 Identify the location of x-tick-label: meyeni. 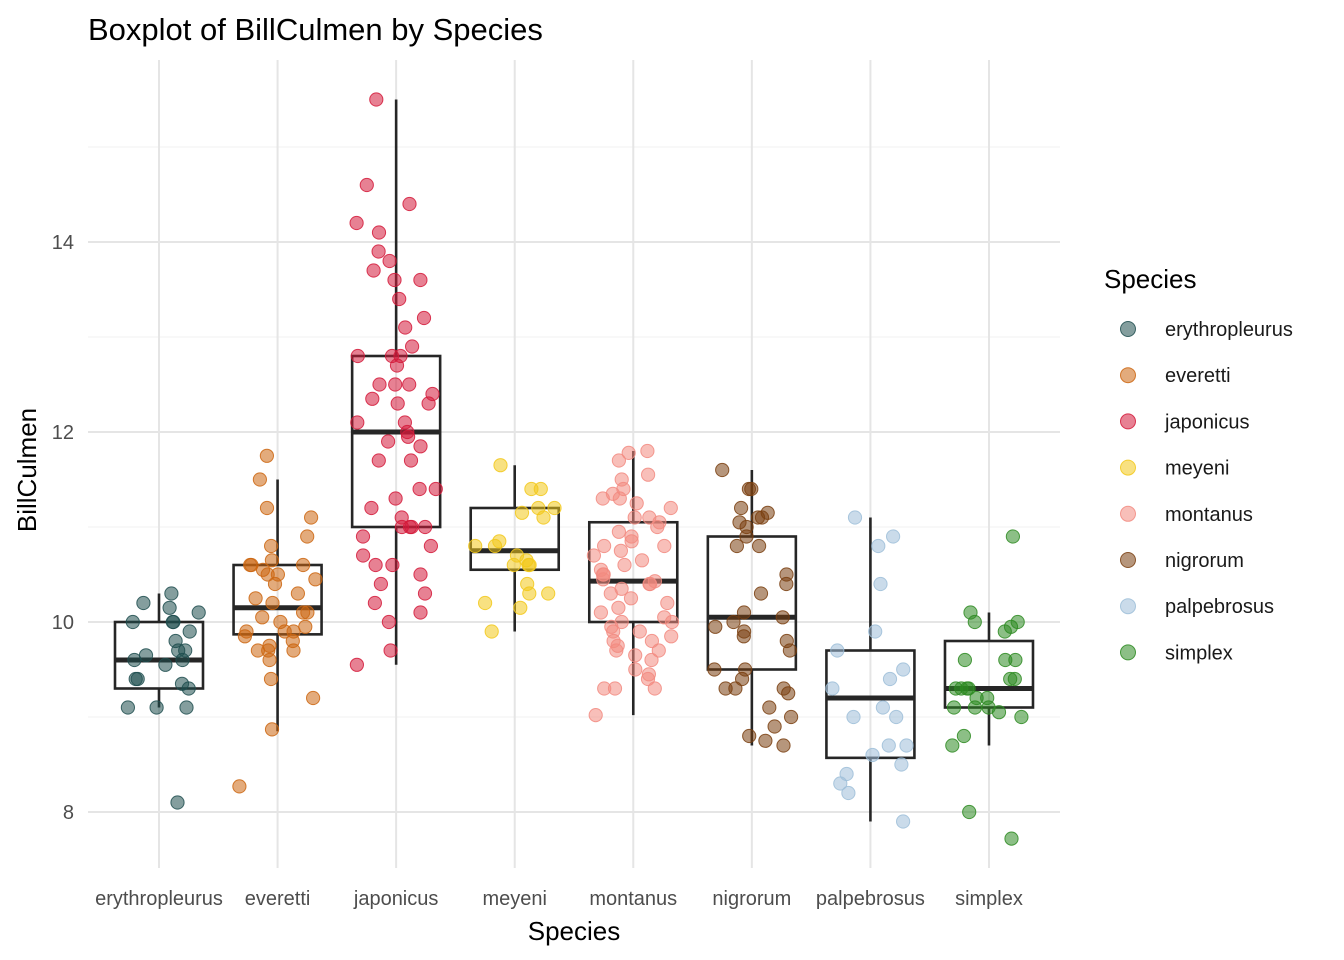
(514, 899).